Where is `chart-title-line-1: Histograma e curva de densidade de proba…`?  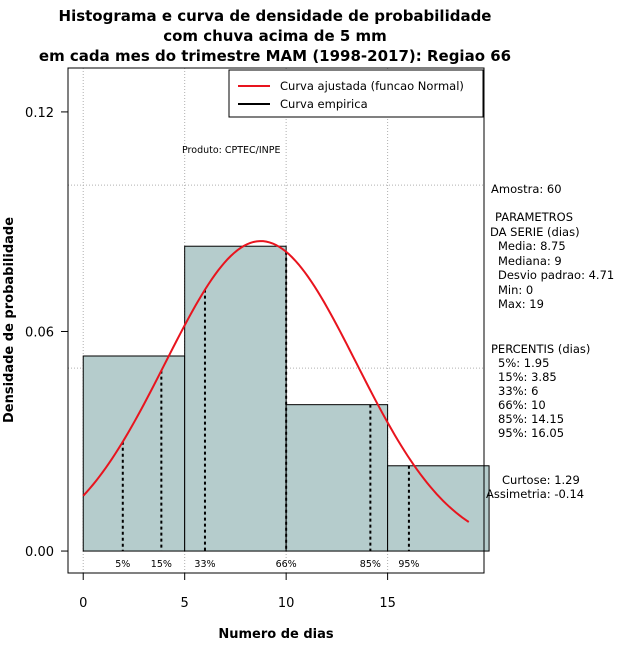
chart-title-line-1: Histograma e curva de densidade de proba… is located at coordinates (275, 16).